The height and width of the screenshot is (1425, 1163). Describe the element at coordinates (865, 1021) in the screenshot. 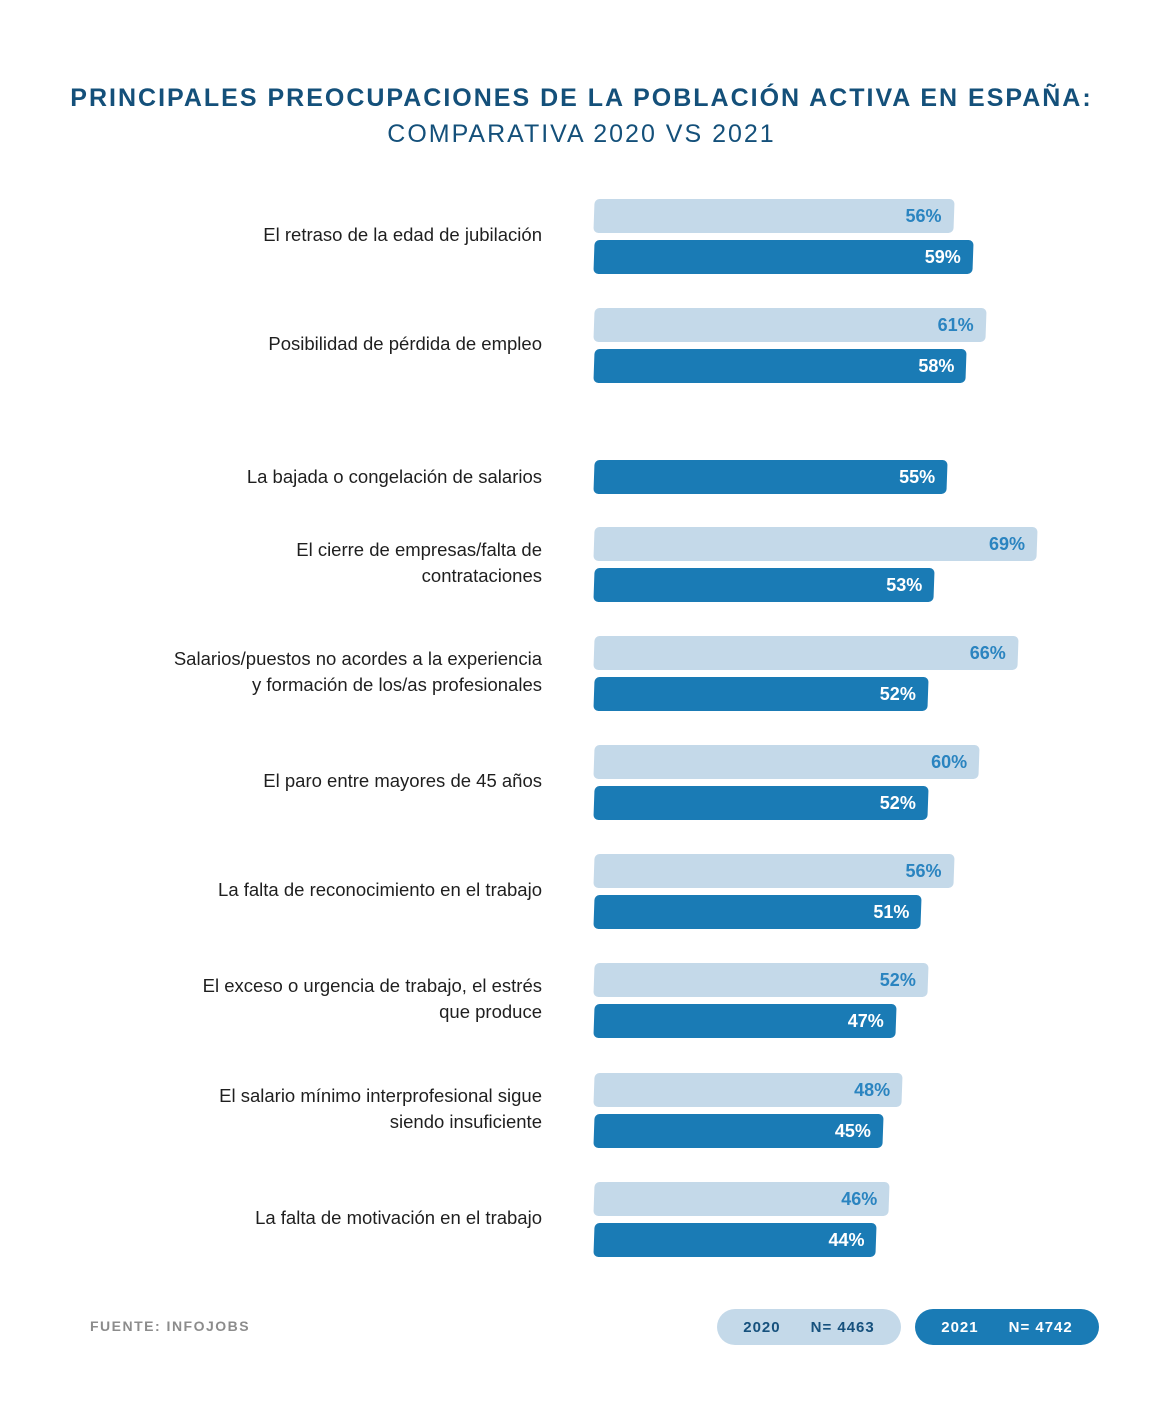

I see `data-label-2021: 47%` at that location.